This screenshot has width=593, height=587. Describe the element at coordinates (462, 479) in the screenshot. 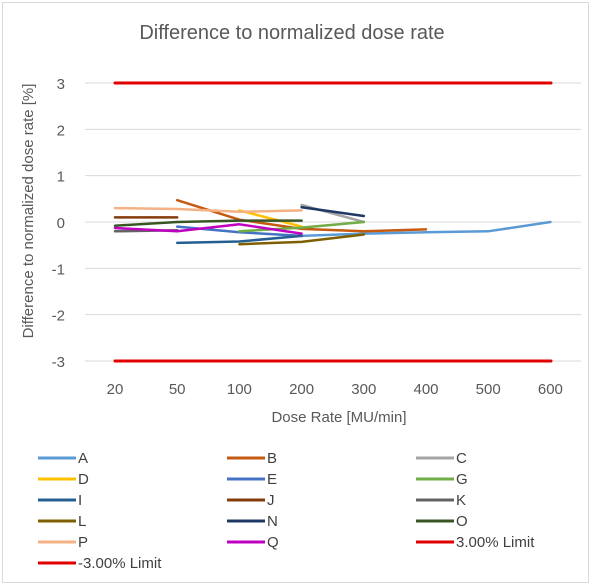

I see `legend-label: G` at that location.